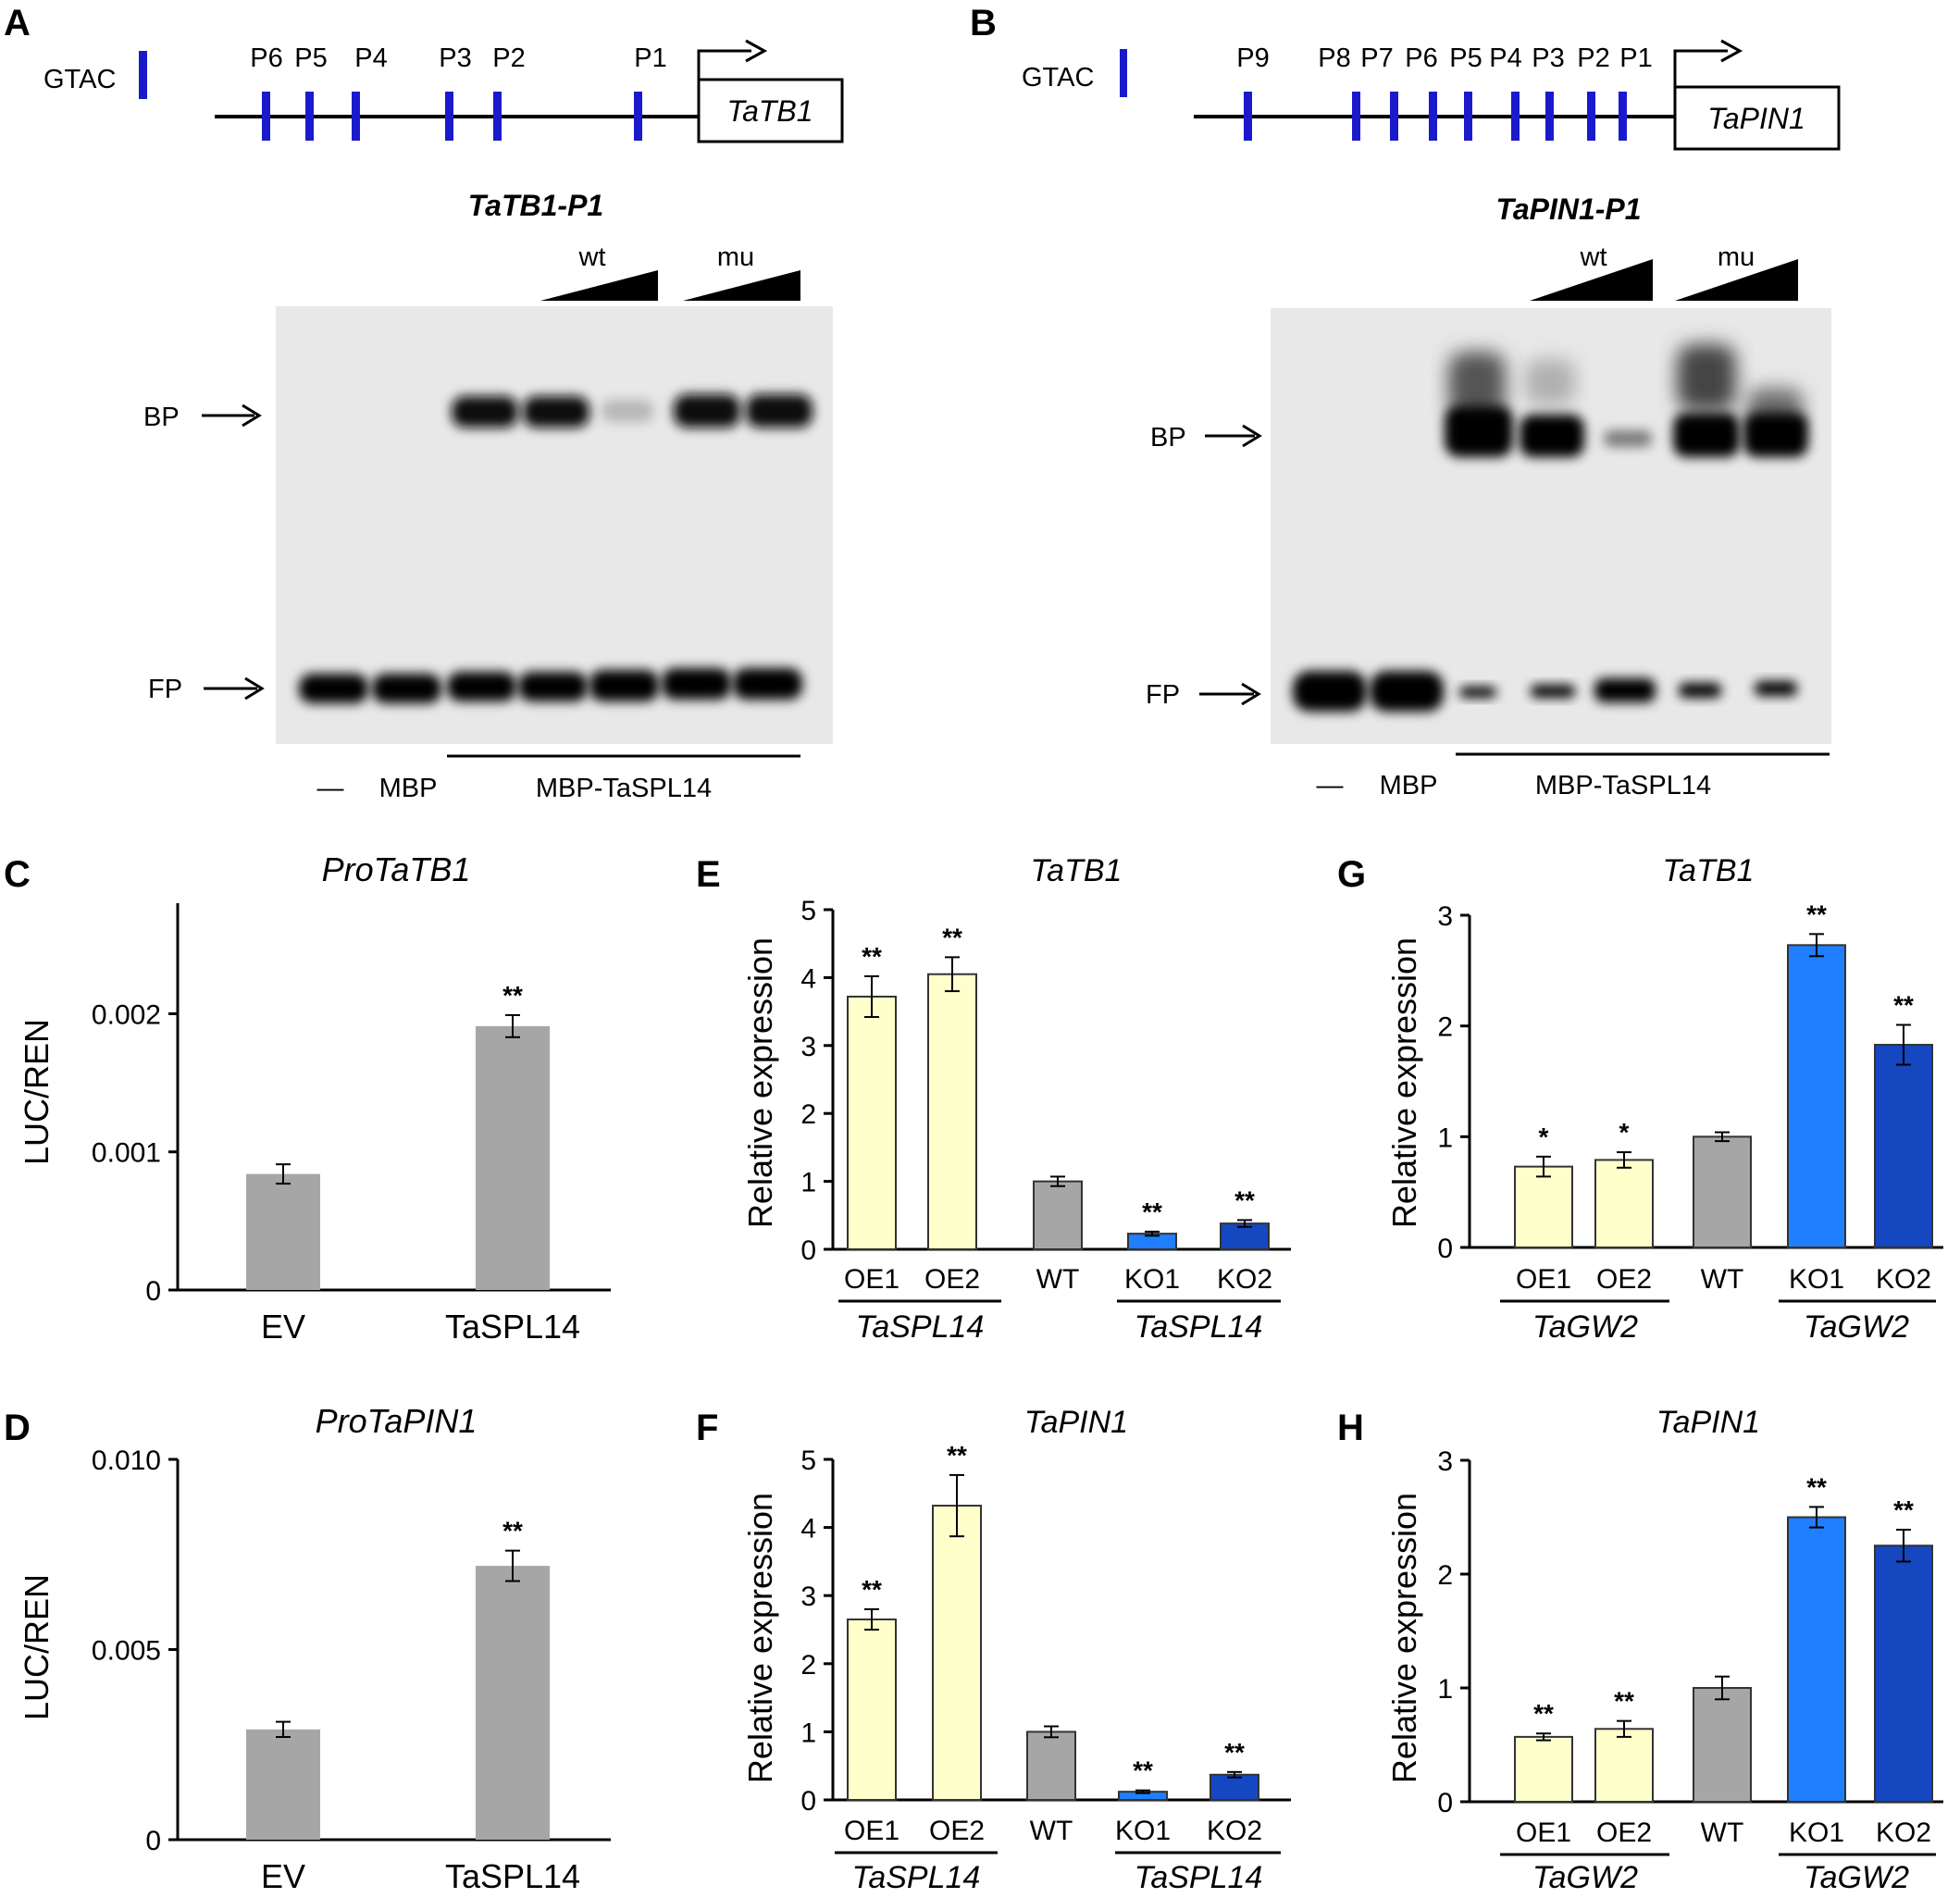 The width and height of the screenshot is (1960, 1898). I want to click on site-mark-p7, so click(1394, 116).